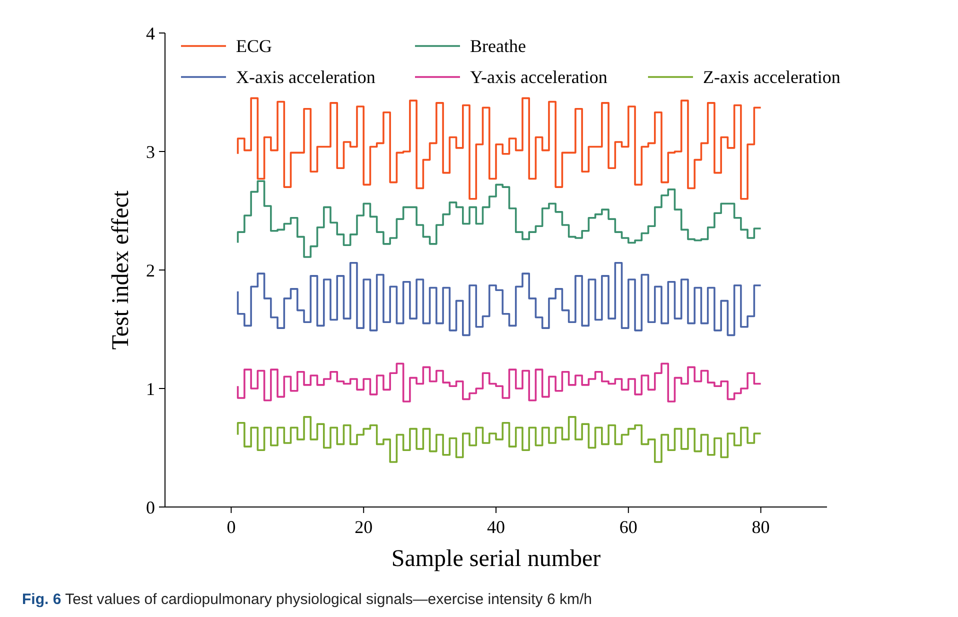 This screenshot has height=617, width=958. I want to click on y-tick-label: 3, so click(150, 152).